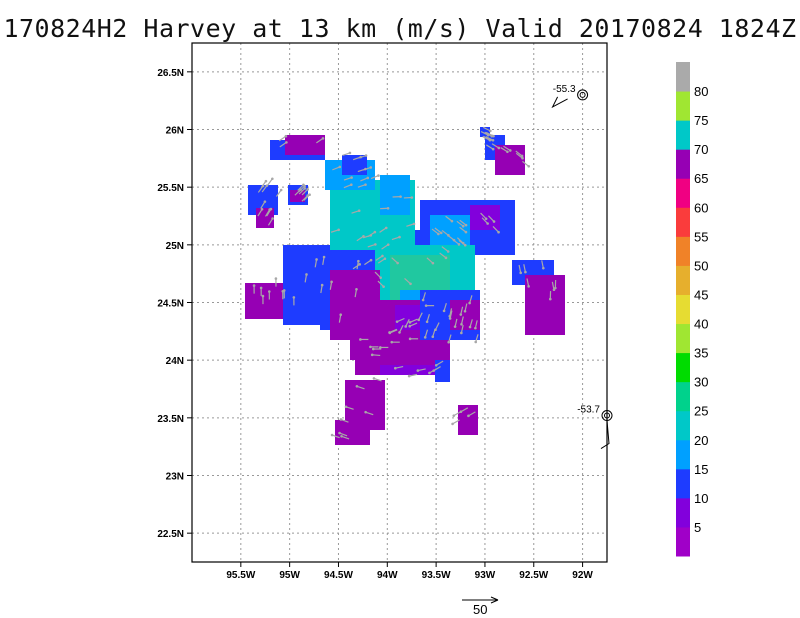  Describe the element at coordinates (701, 149) in the screenshot. I see `colorbar-label: 70` at that location.